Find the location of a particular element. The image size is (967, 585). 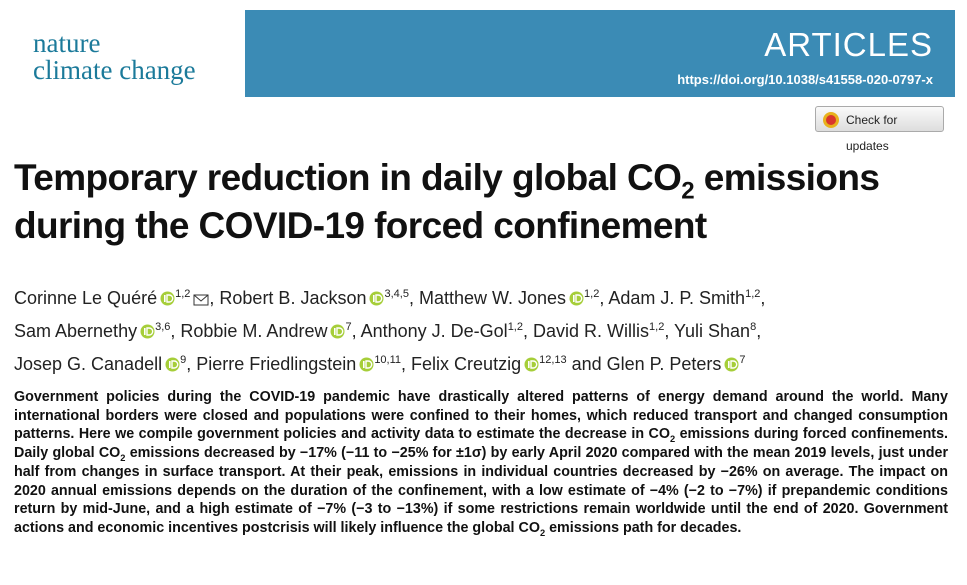

author-name: Matthew W. Jones is located at coordinates (492, 298).